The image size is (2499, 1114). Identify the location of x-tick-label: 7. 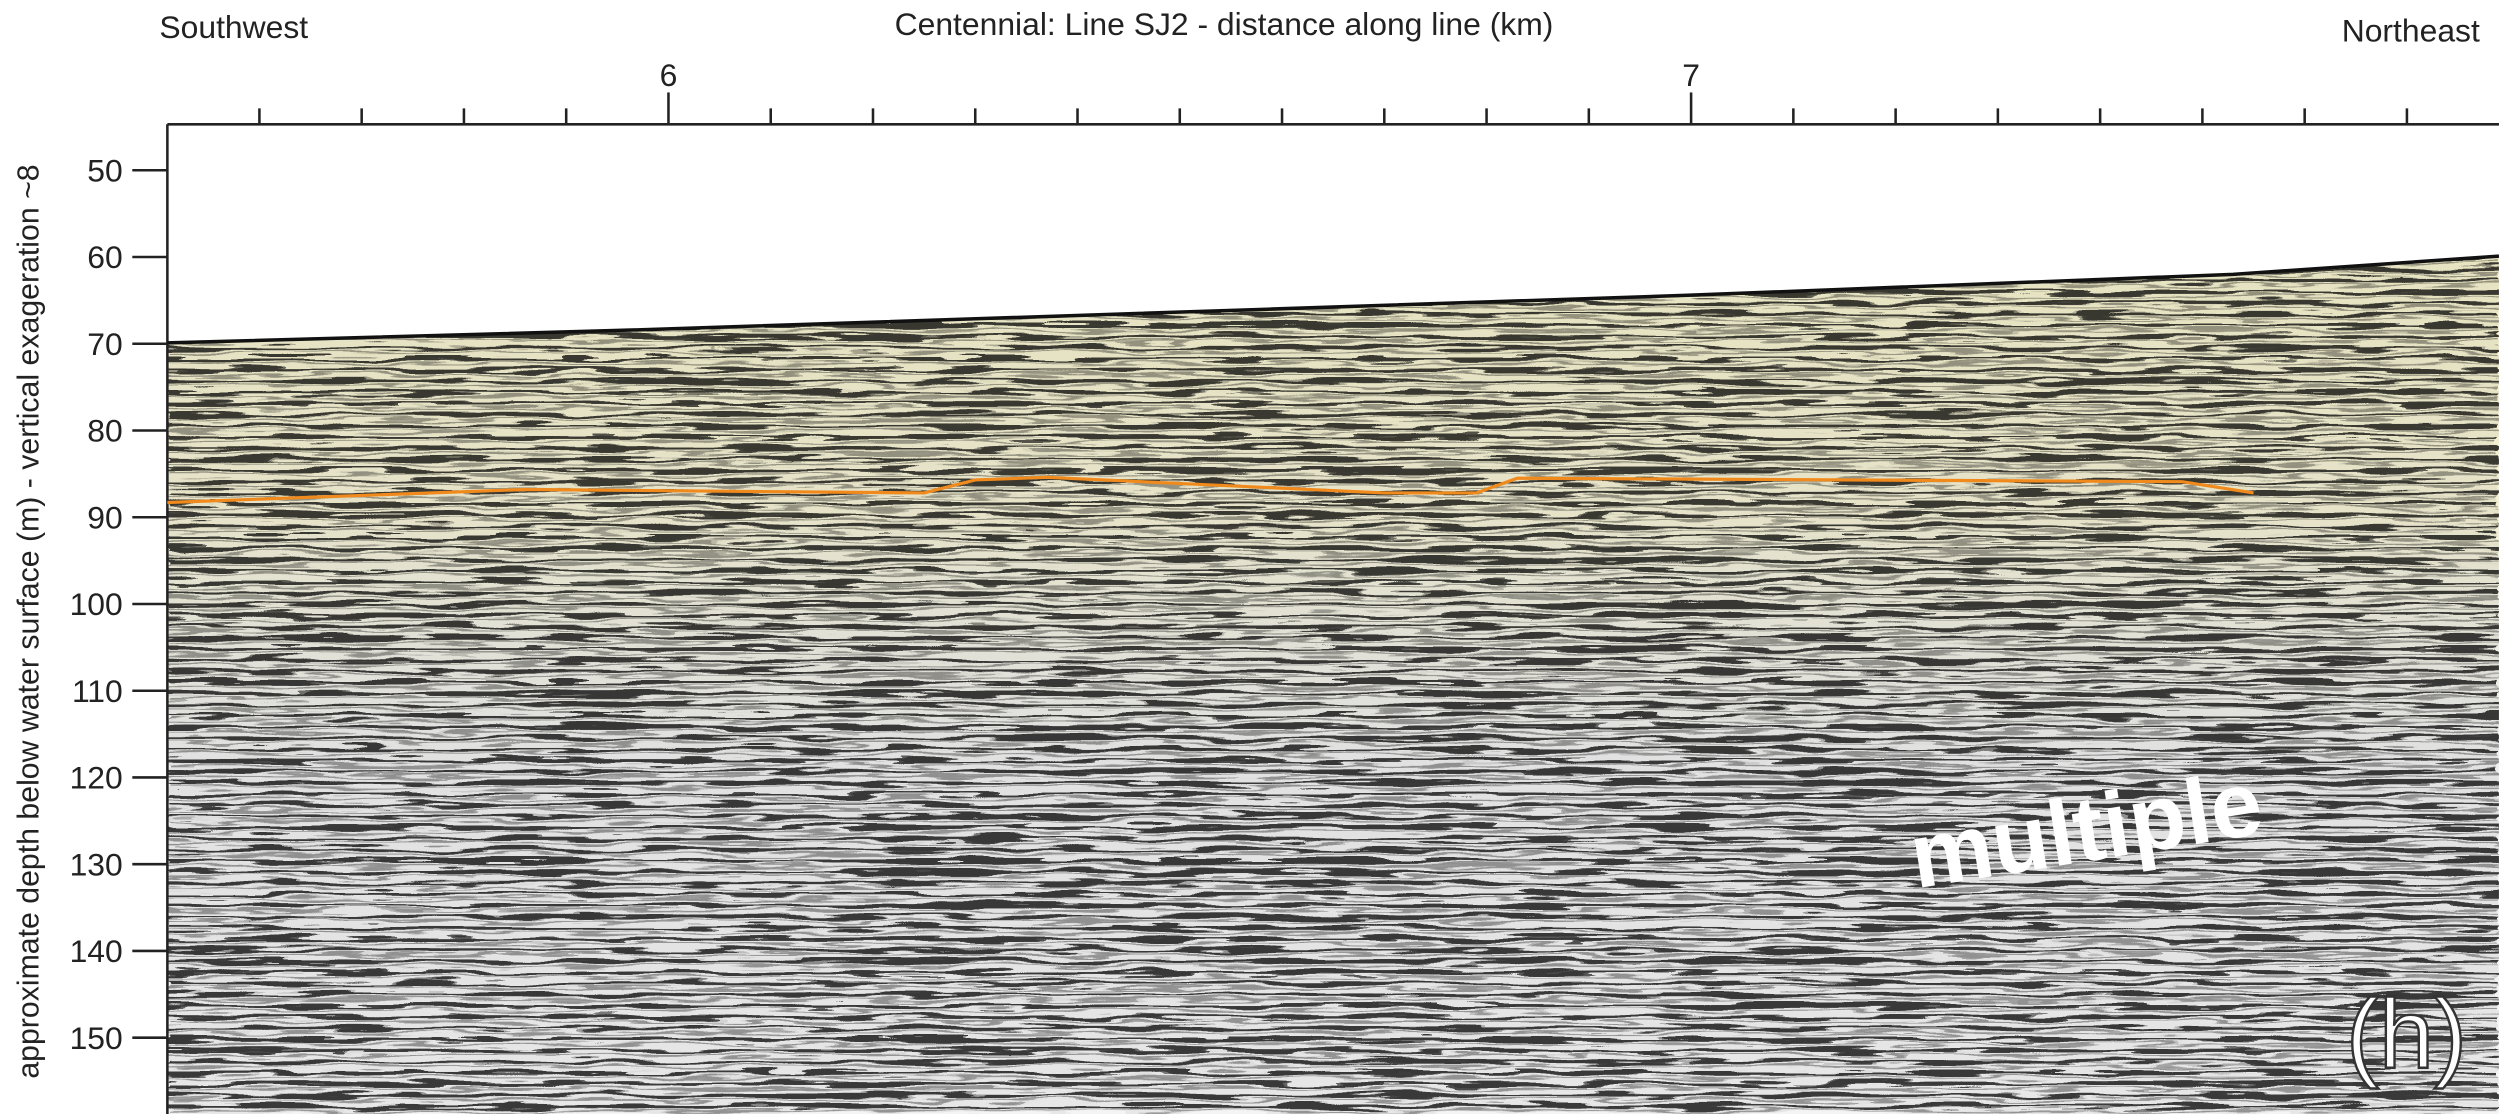
(1691, 75).